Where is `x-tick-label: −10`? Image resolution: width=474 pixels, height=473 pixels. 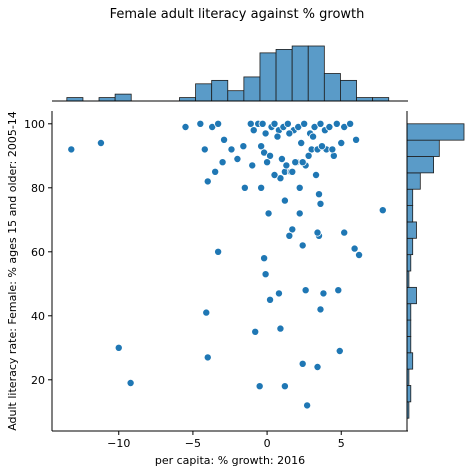
x-tick-label: −10 is located at coordinates (118, 443).